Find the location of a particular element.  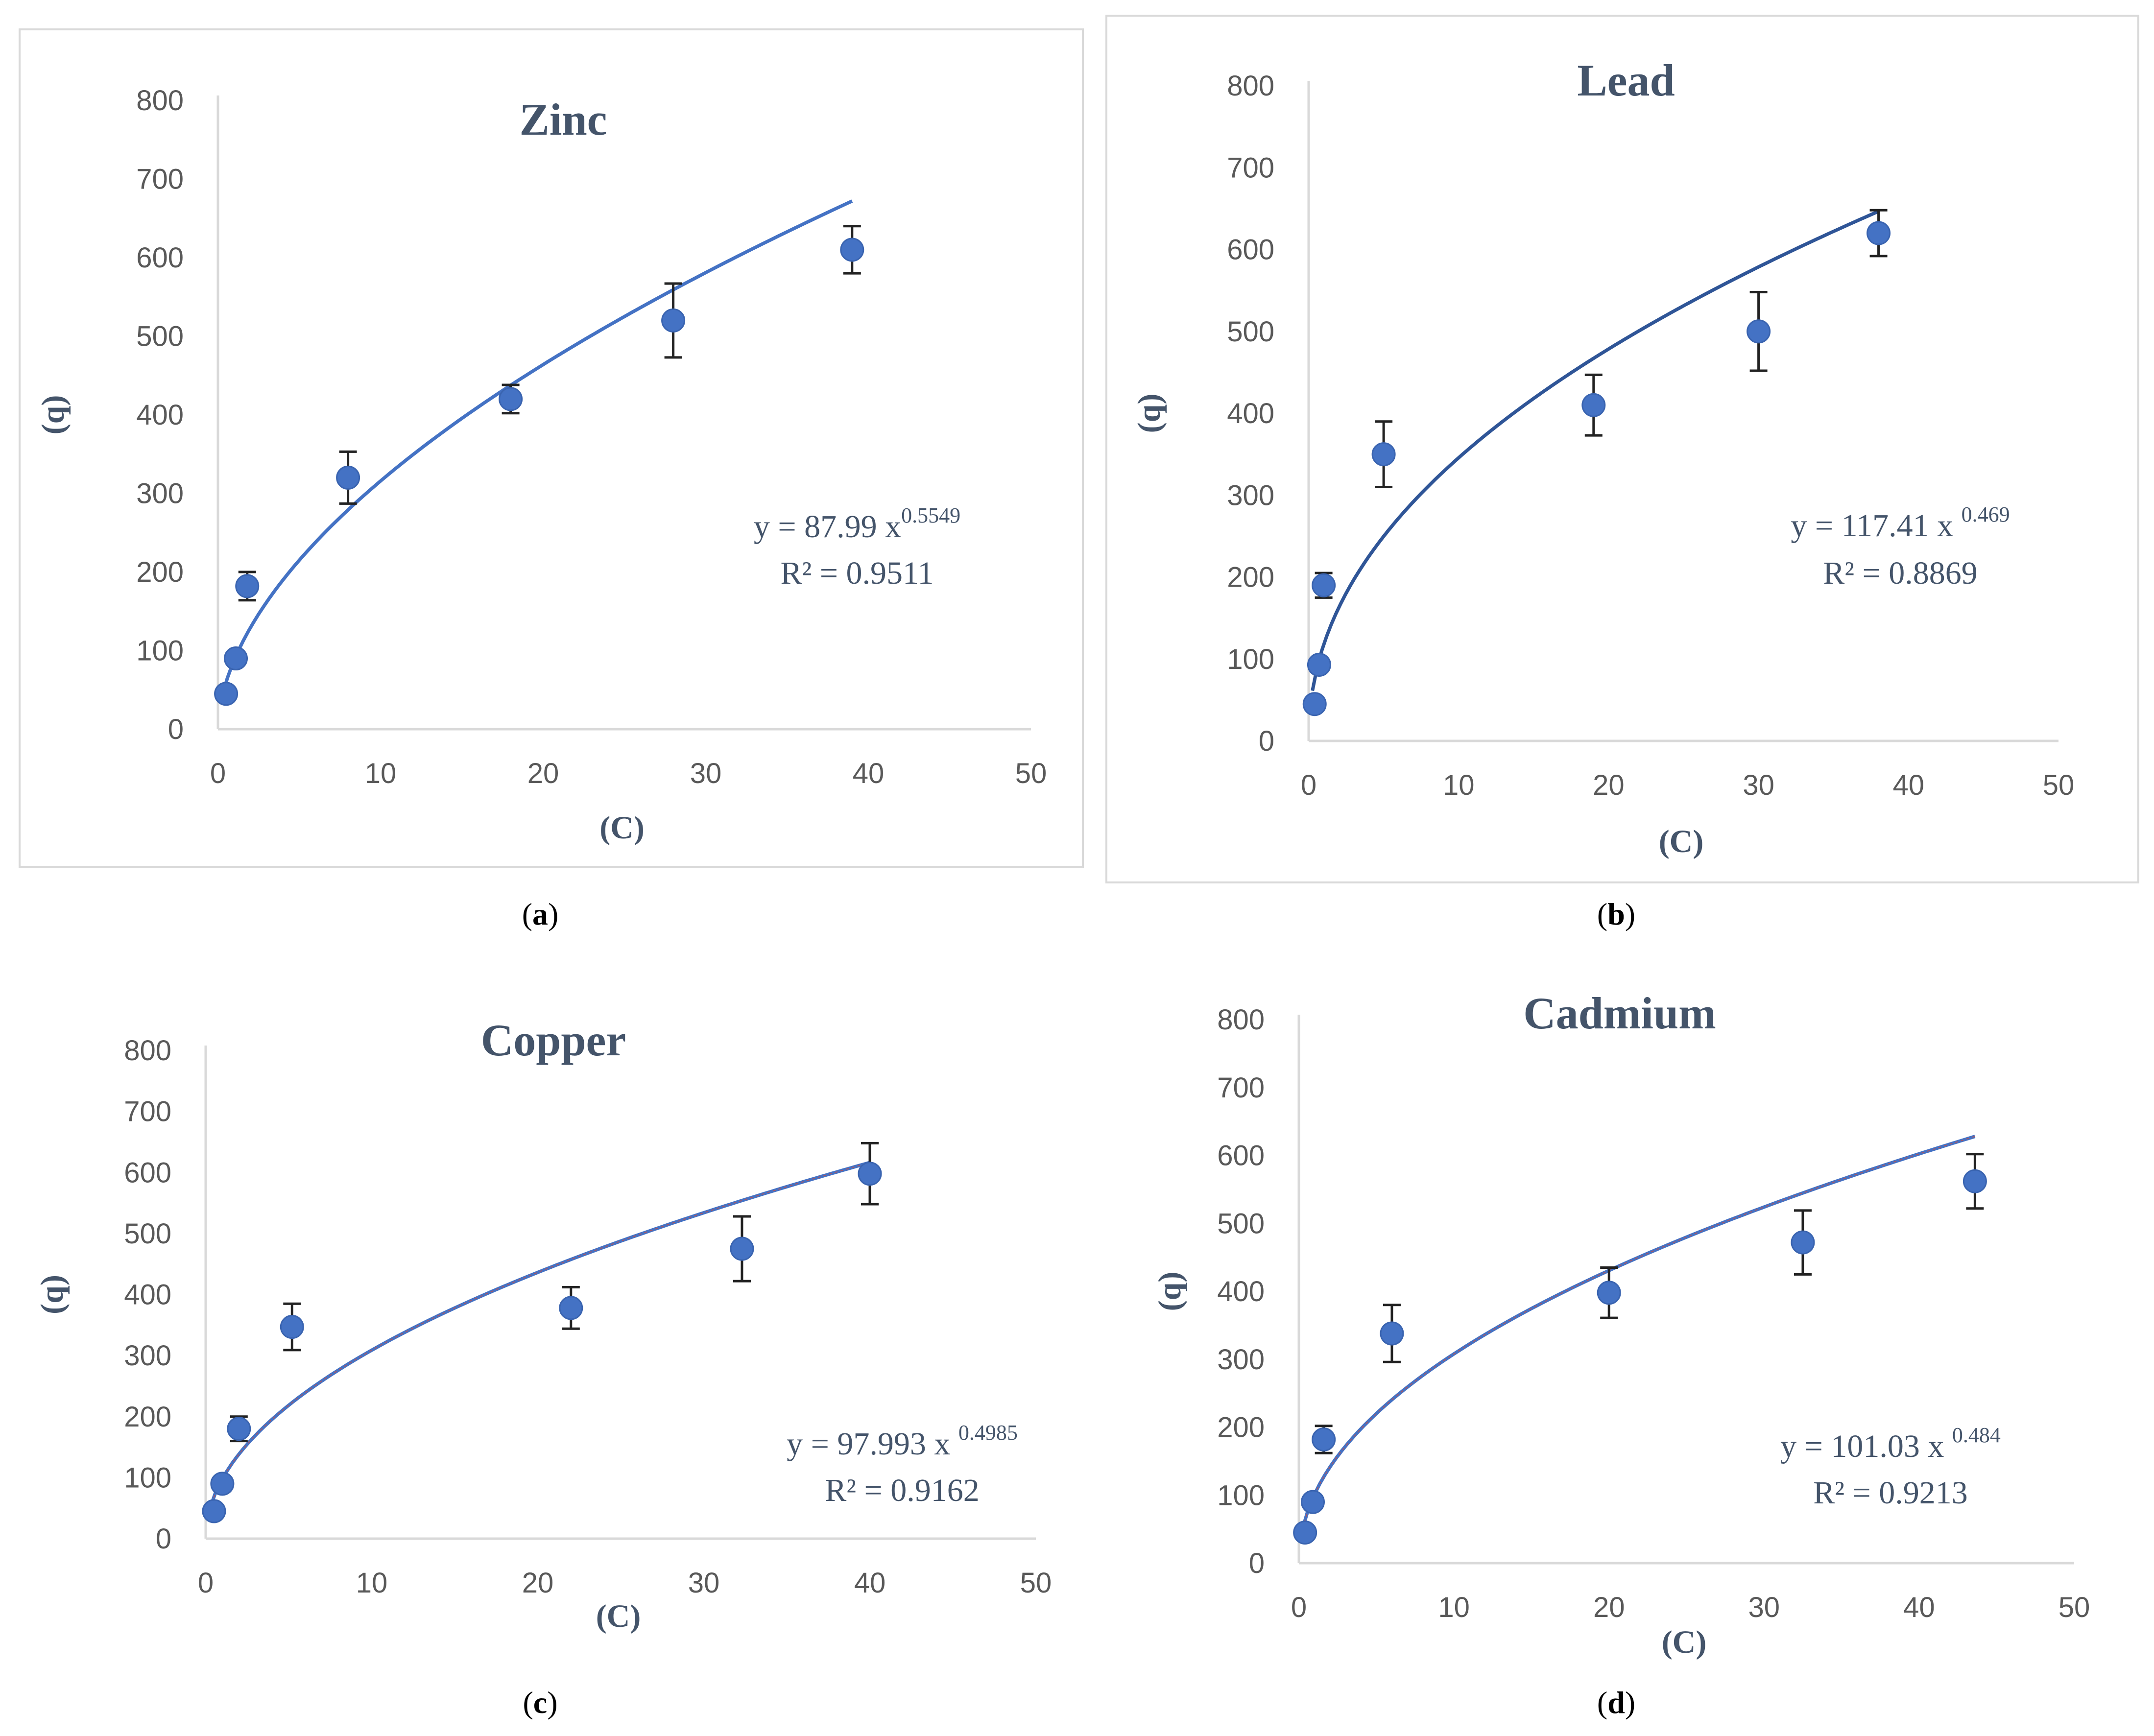

fit-equation: y = 117.41 x 0.469 is located at coordinates (1900, 523).